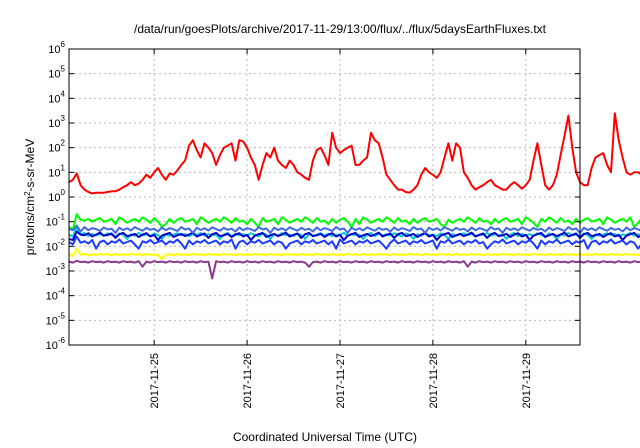 The image size is (640, 448). What do you see at coordinates (63, 192) in the screenshot?
I see `y-tick-exponent: 0` at bounding box center [63, 192].